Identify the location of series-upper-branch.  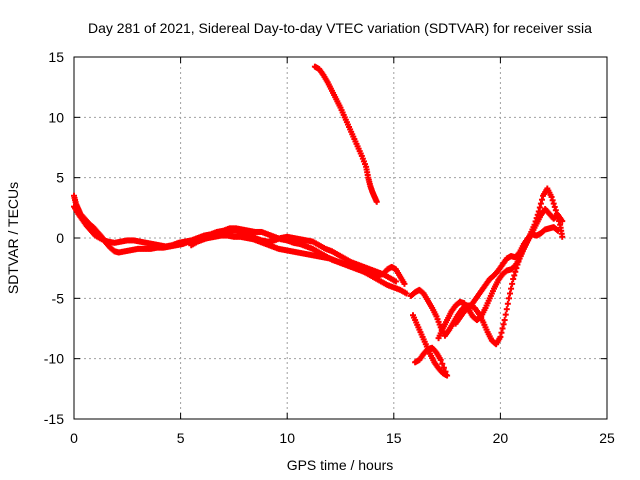
(239, 245).